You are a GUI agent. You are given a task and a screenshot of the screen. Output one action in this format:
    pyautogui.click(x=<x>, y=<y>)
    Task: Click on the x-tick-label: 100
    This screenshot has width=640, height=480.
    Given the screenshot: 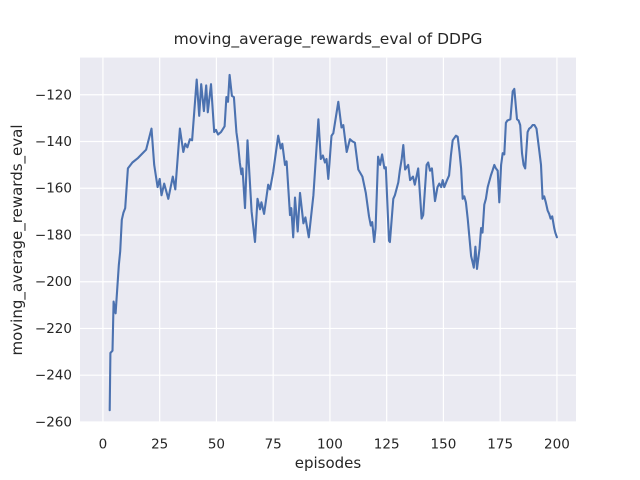 What is the action you would take?
    pyautogui.click(x=330, y=444)
    